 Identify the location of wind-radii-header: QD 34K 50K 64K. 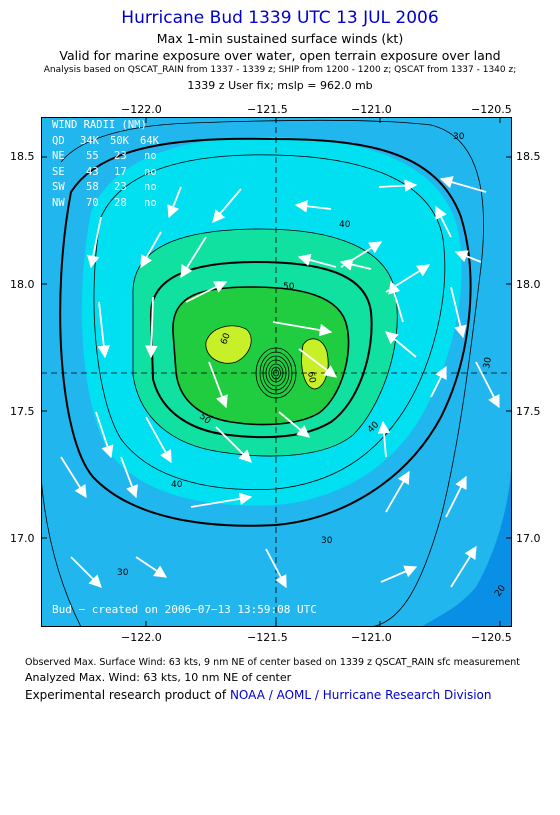
(105, 140).